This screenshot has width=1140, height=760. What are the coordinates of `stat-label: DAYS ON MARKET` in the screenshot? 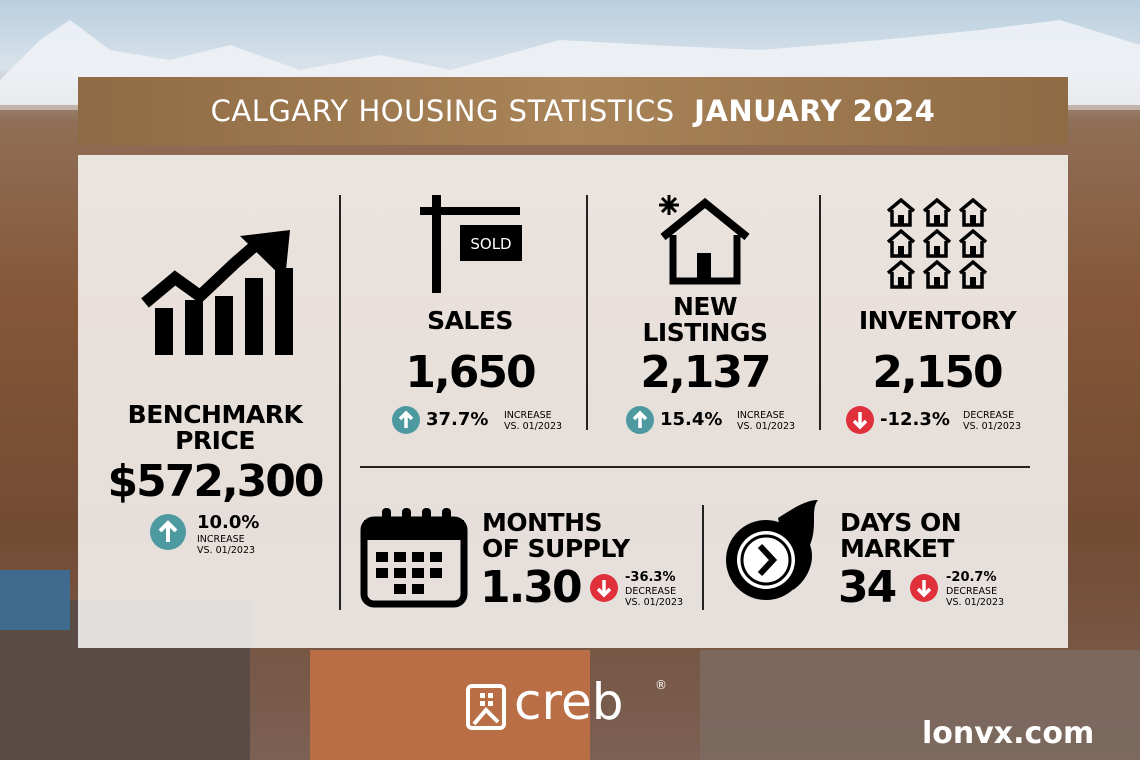 It's located at (901, 535).